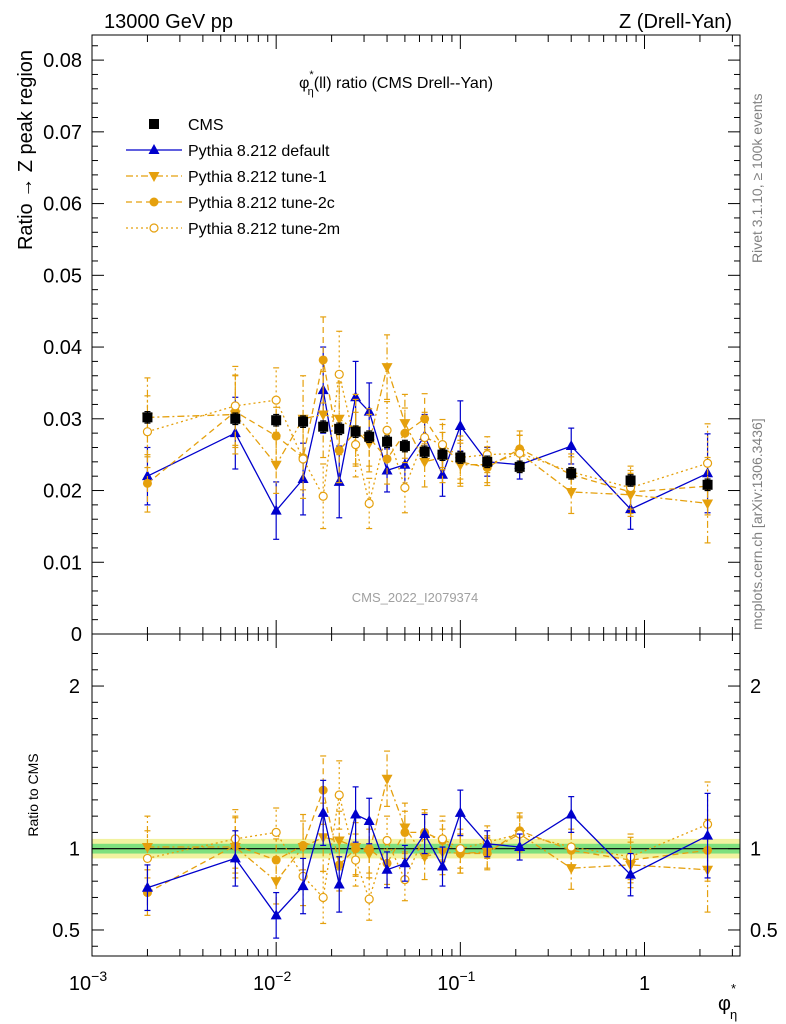 The height and width of the screenshot is (1024, 786). Describe the element at coordinates (154, 202) in the screenshot. I see `legend-marker-pythia-tune-2c` at that location.